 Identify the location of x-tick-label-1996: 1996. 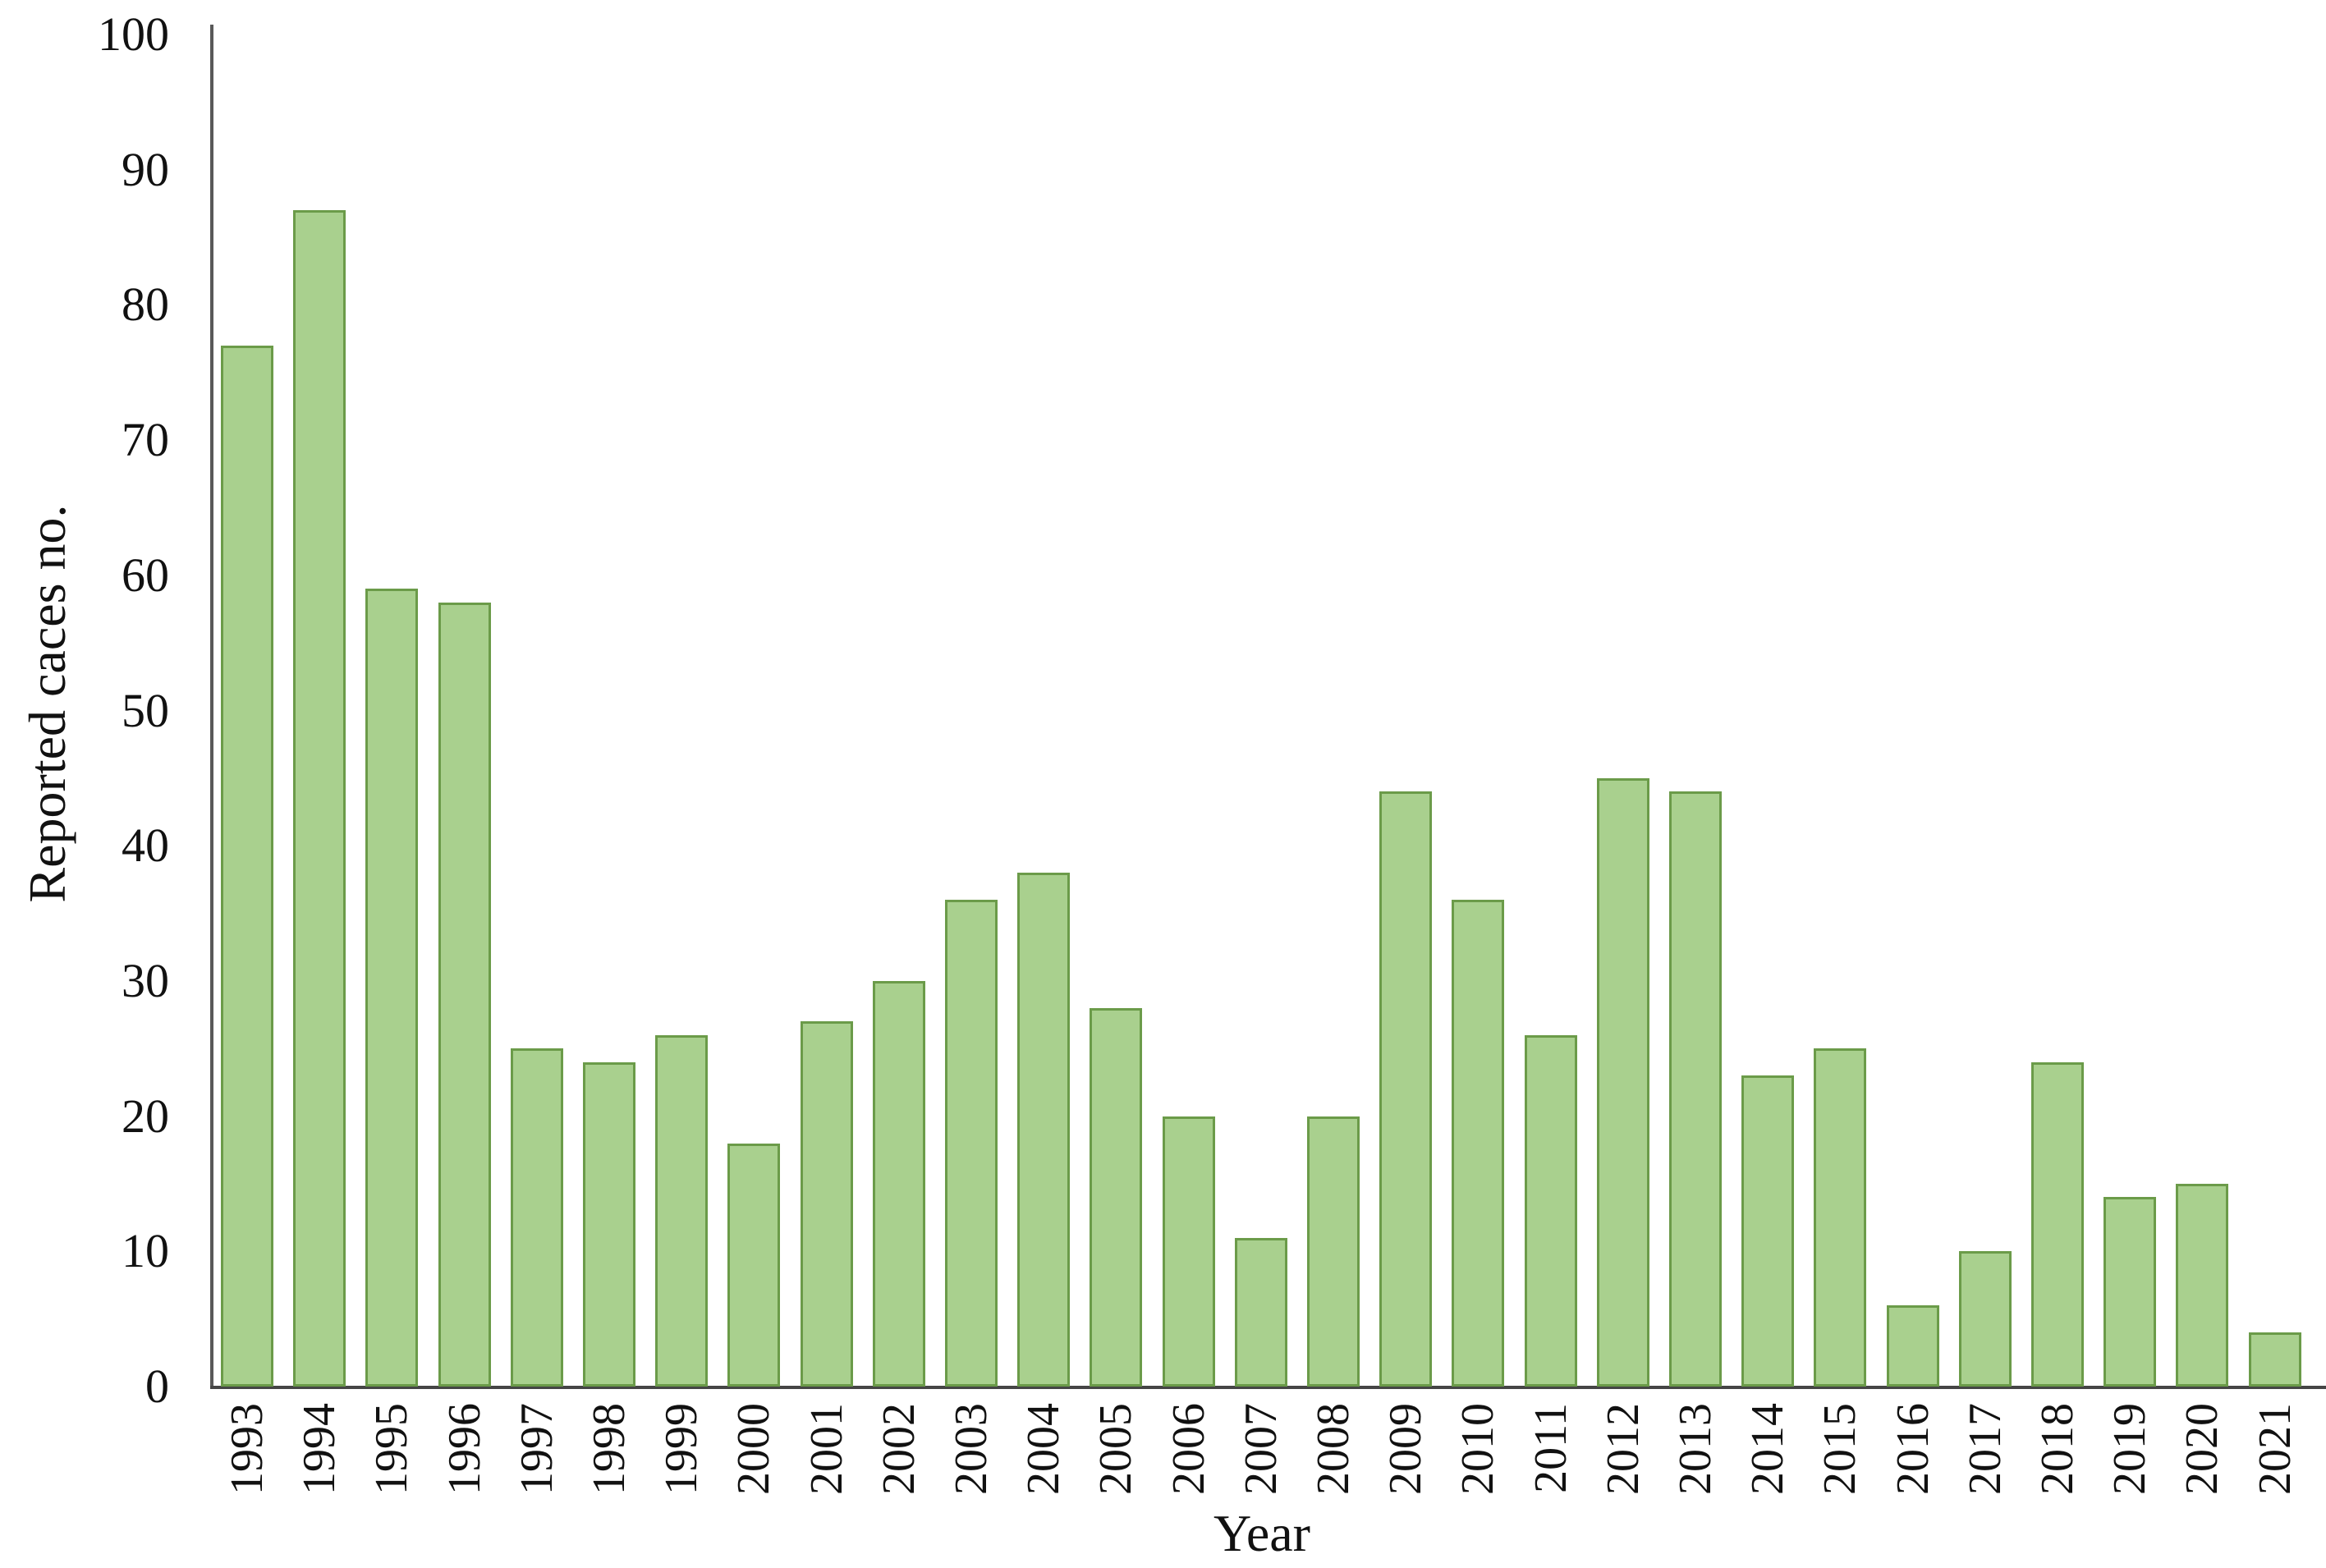
(465, 1449).